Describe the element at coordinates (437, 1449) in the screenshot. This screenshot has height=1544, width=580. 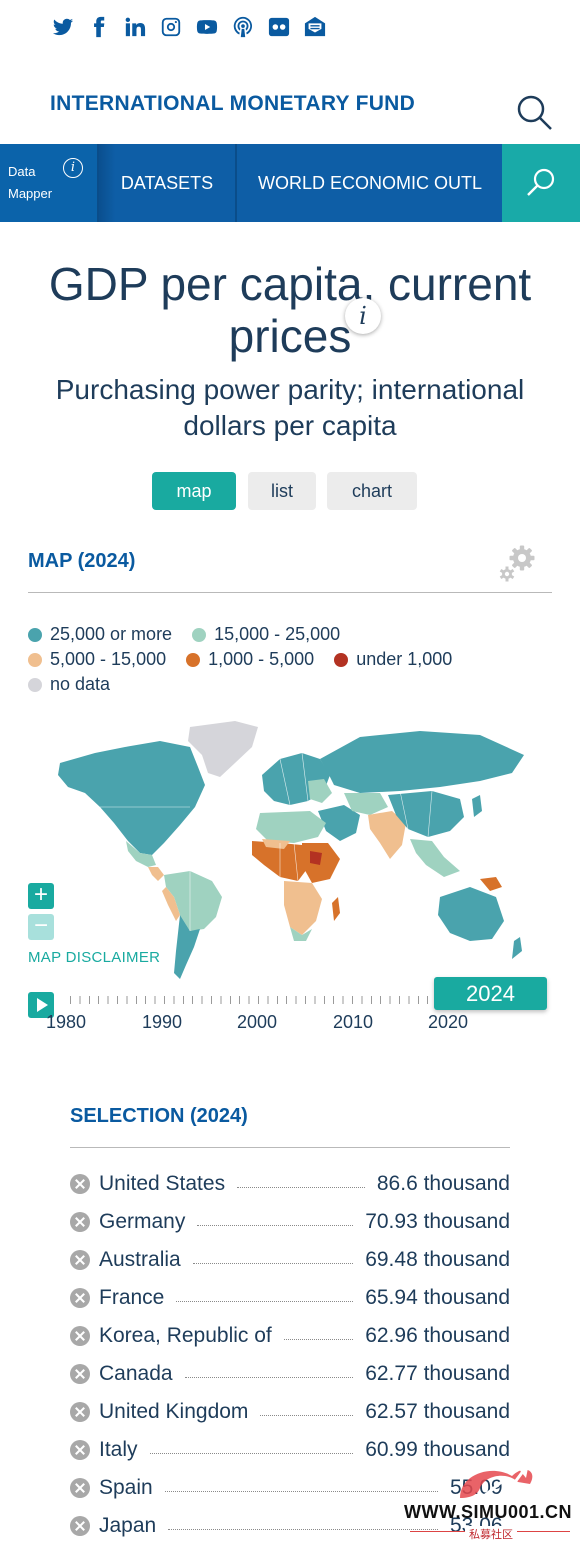
I see `country-value: 60.99 thousand` at that location.